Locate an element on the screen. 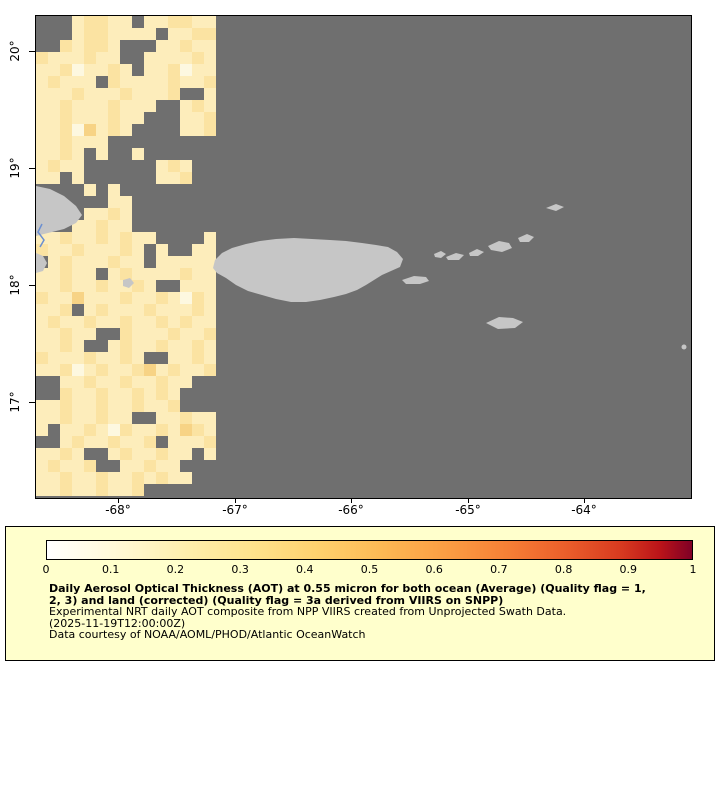  x-axis-tick-label: -64° is located at coordinates (584, 510).